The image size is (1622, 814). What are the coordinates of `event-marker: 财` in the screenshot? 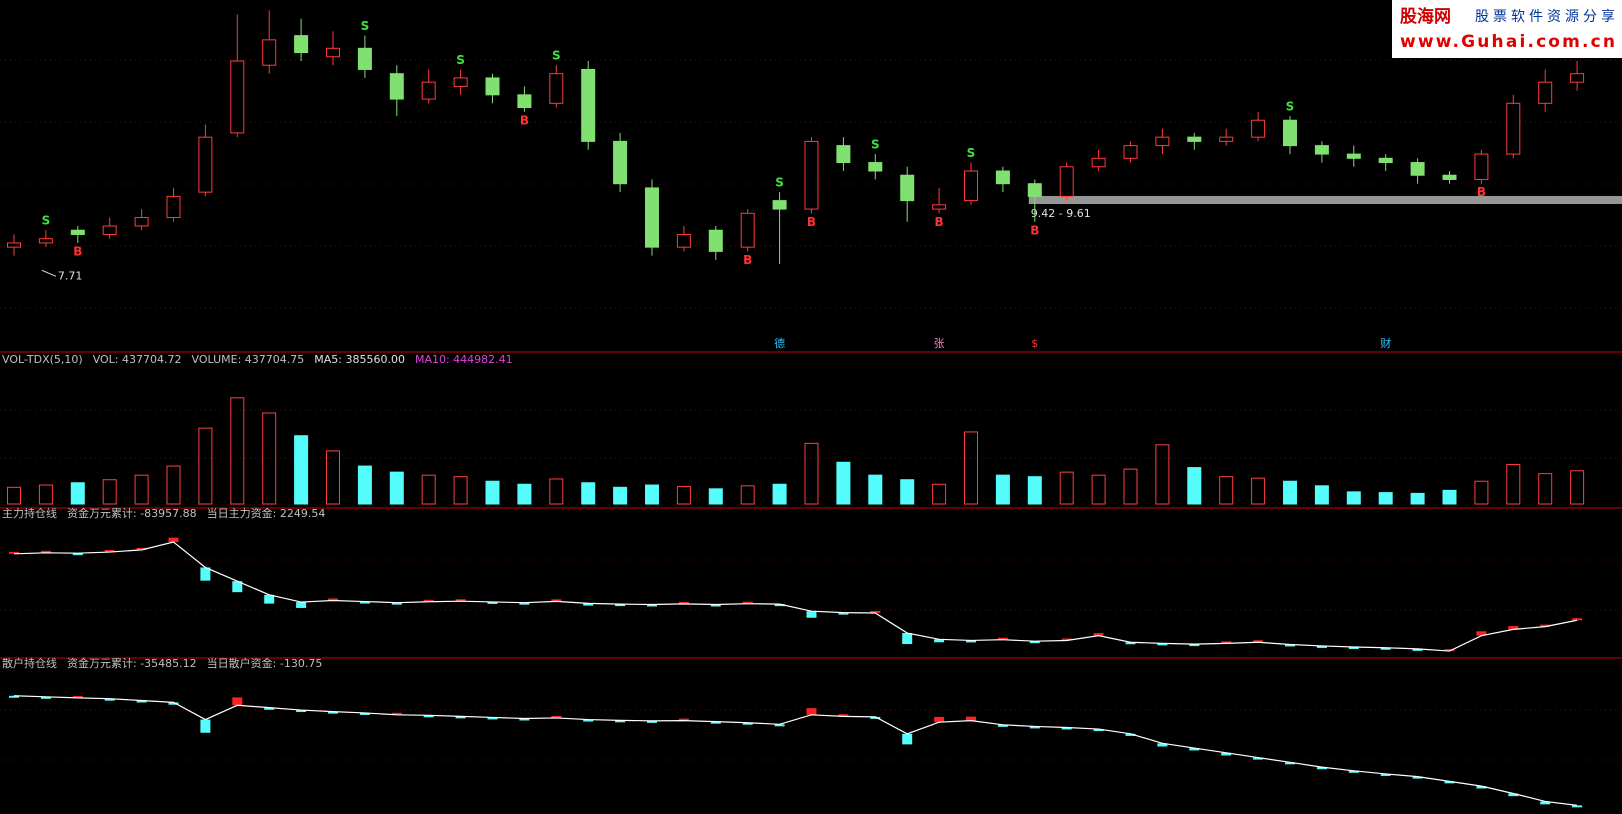 It's located at (1385, 343).